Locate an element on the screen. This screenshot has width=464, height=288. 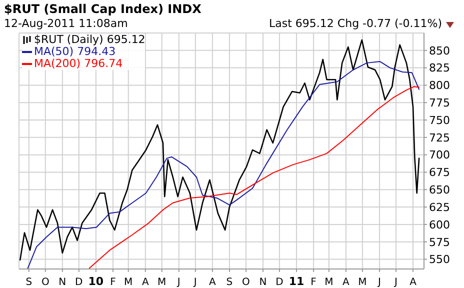
legend-label: MA(50) 794.43 is located at coordinates (75, 51).